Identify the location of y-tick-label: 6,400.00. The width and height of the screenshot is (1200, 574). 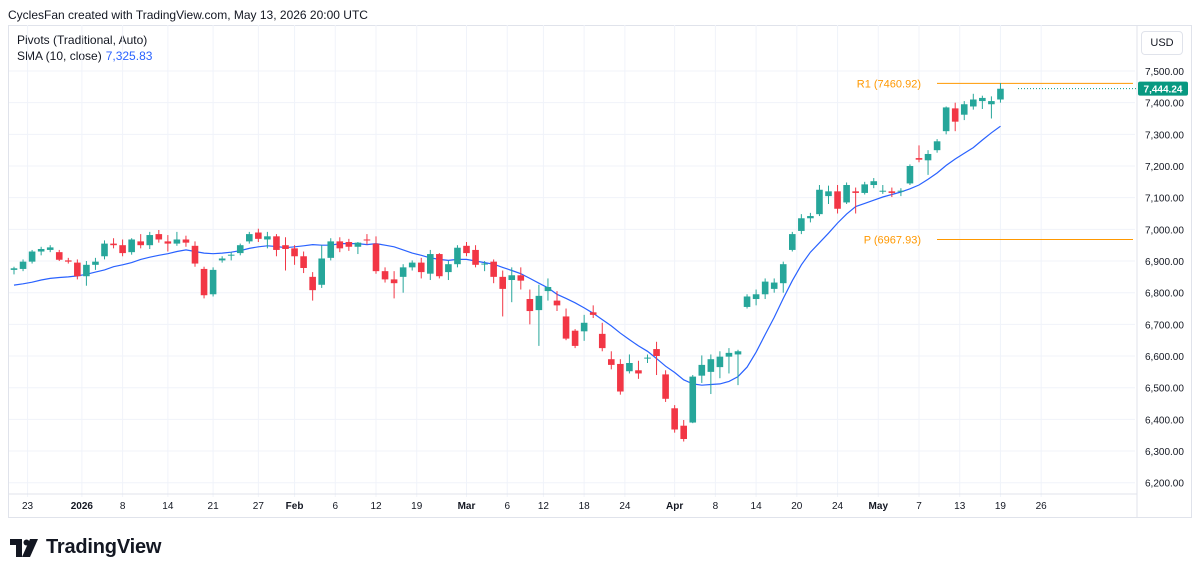
(1164, 420).